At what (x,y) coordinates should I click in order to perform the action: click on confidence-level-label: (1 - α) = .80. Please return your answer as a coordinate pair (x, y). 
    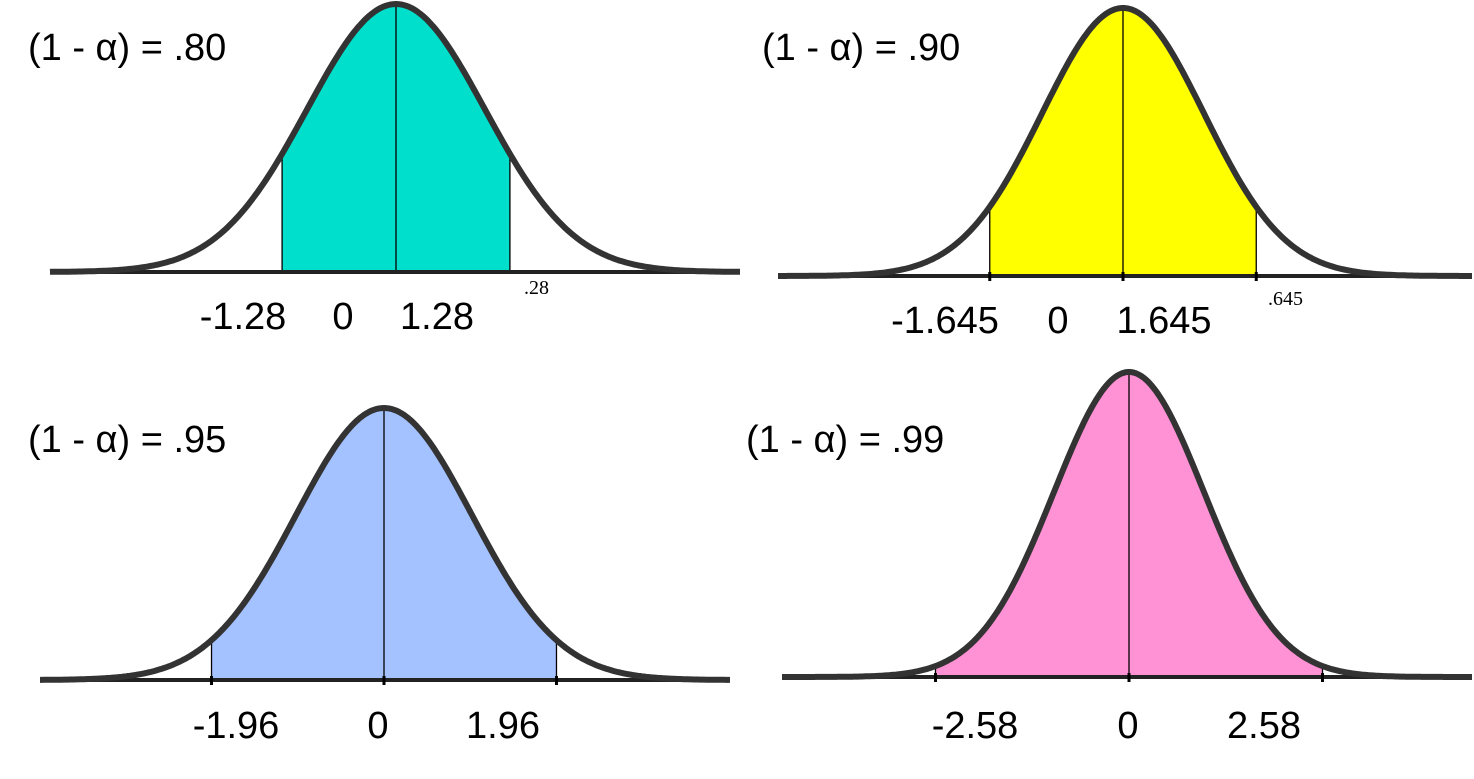
    Looking at the image, I should click on (127, 48).